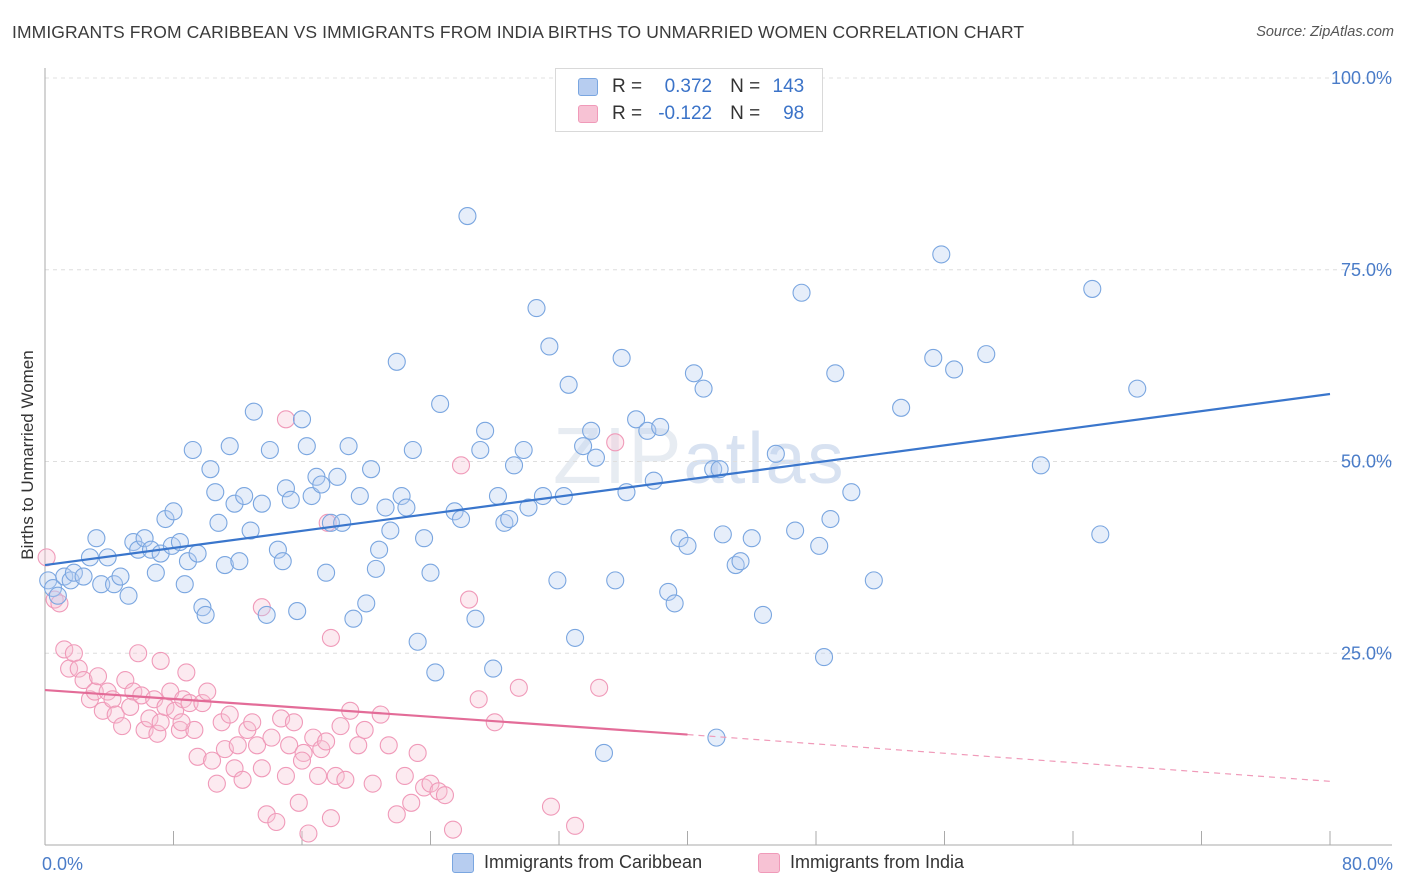 Image resolution: width=1406 pixels, height=892 pixels. Describe the element at coordinates (788, 86) in the screenshot. I see `n-value: 143` at that location.